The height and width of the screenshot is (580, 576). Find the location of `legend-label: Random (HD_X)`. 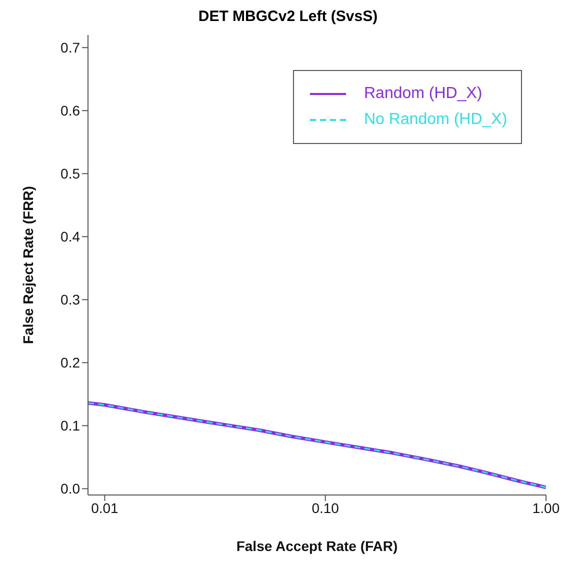

legend-label: Random (HD_X) is located at coordinates (423, 94).